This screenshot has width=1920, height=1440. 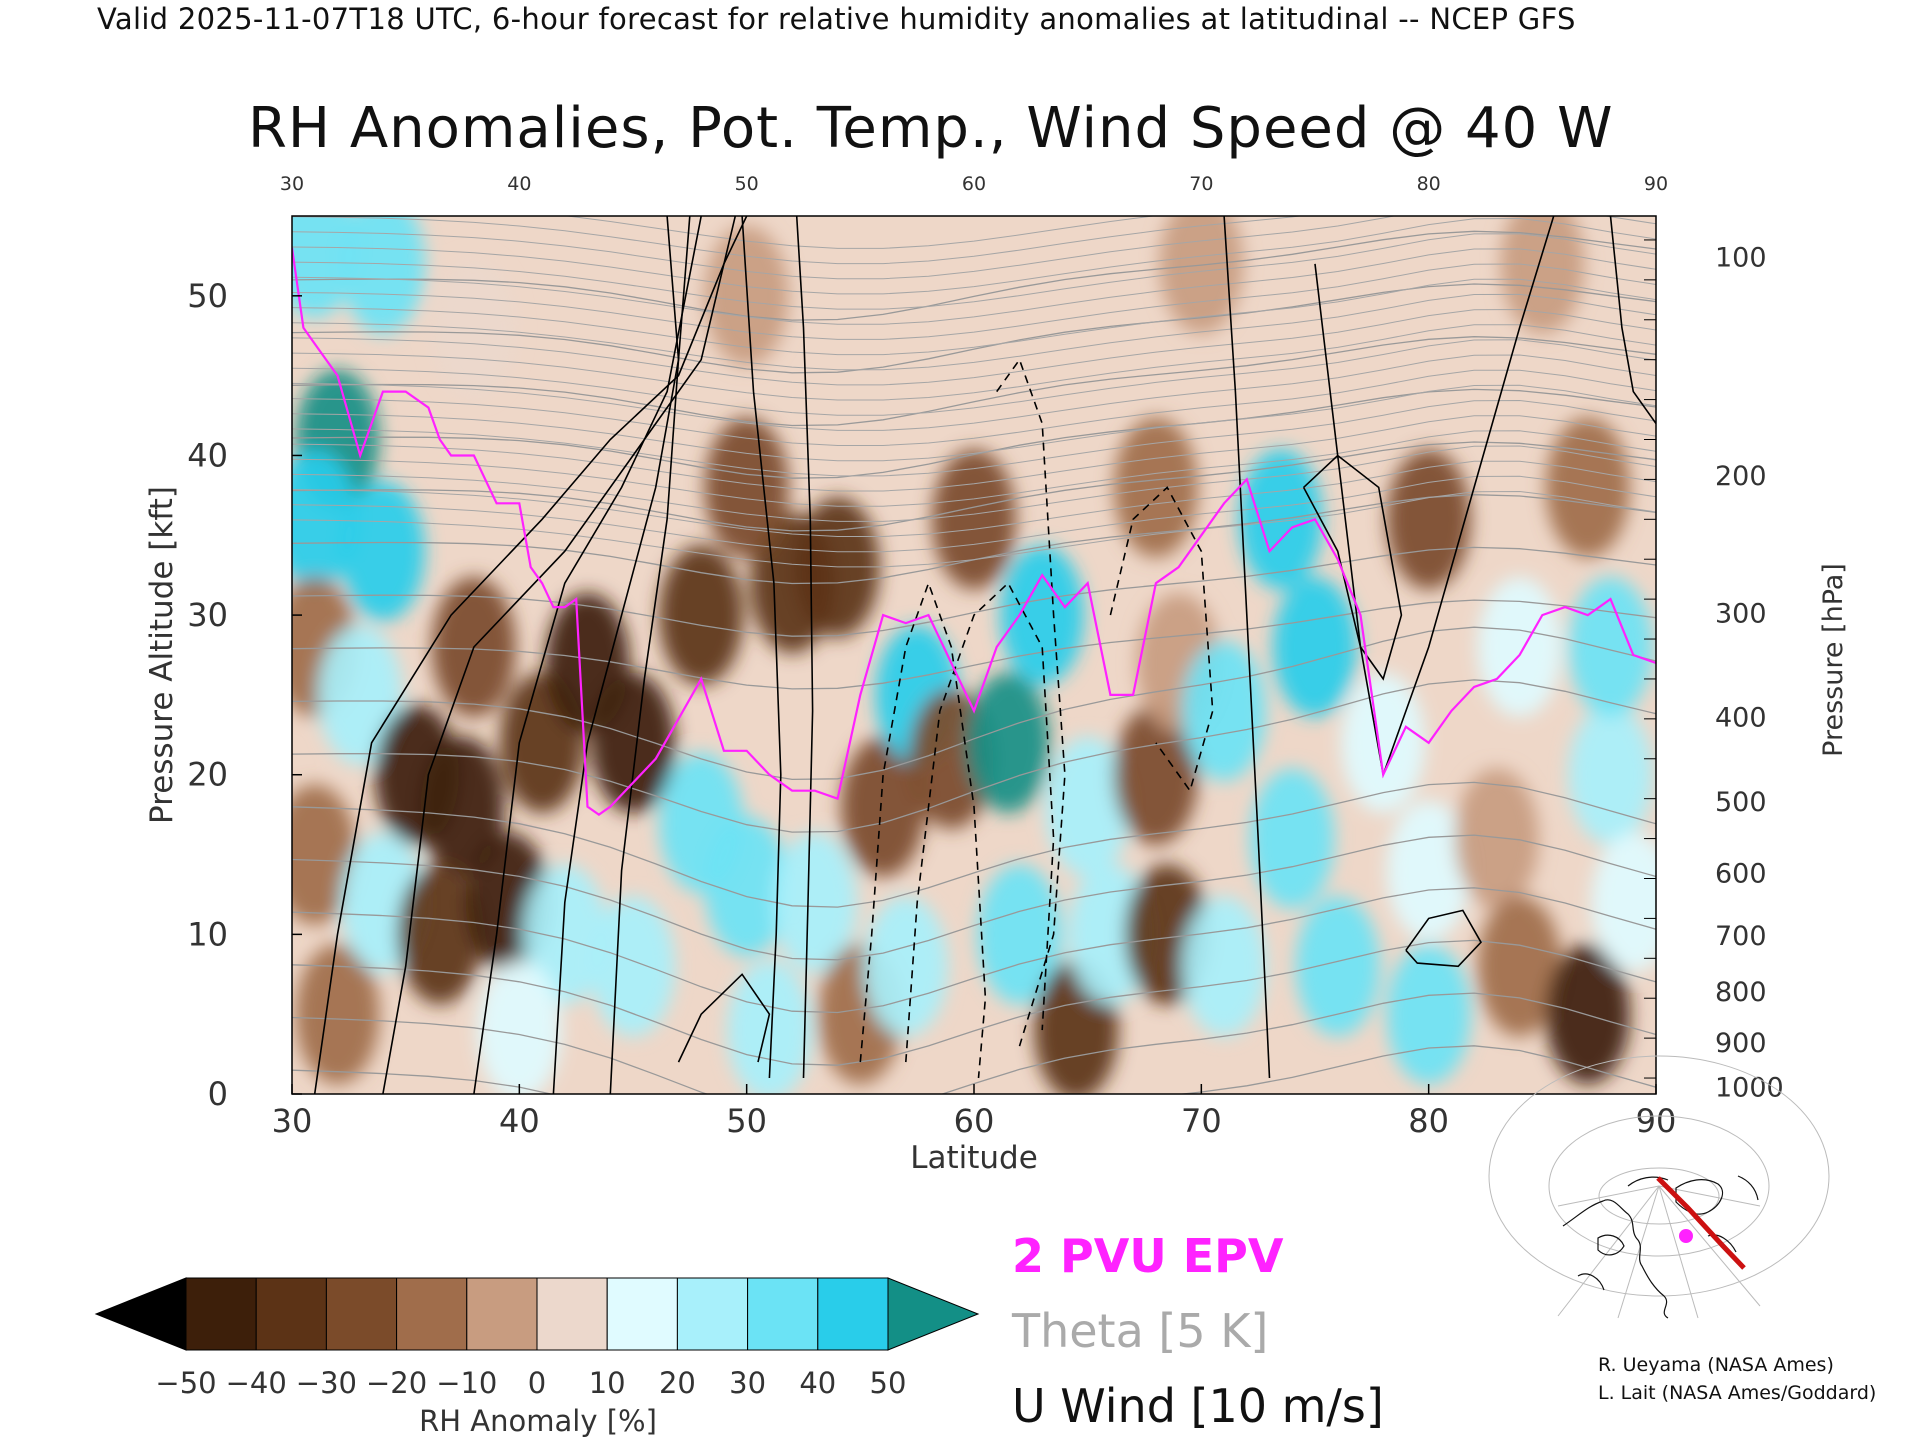 I want to click on y-axis-label-left: Pressure Altitude [kft], so click(x=162, y=655).